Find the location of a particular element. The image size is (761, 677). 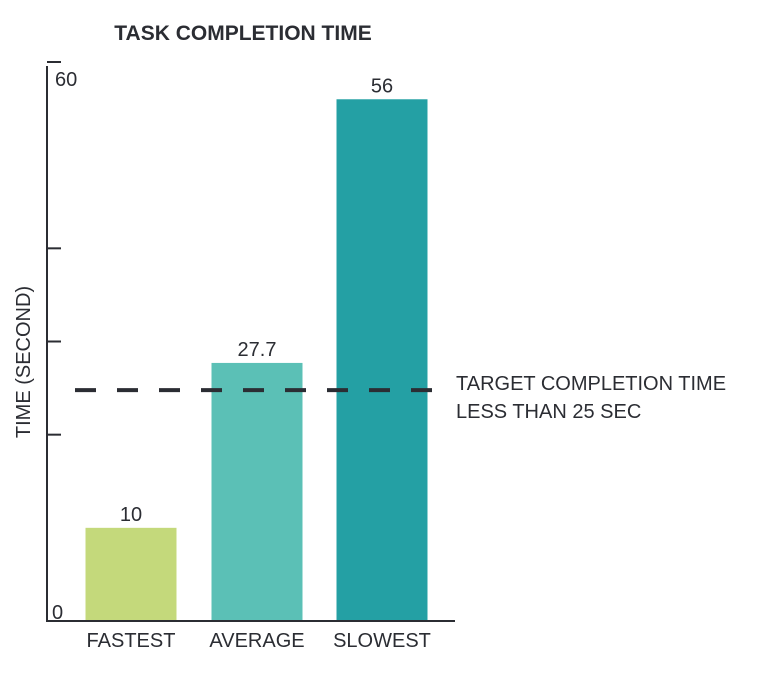

bar-fastest is located at coordinates (131, 574).